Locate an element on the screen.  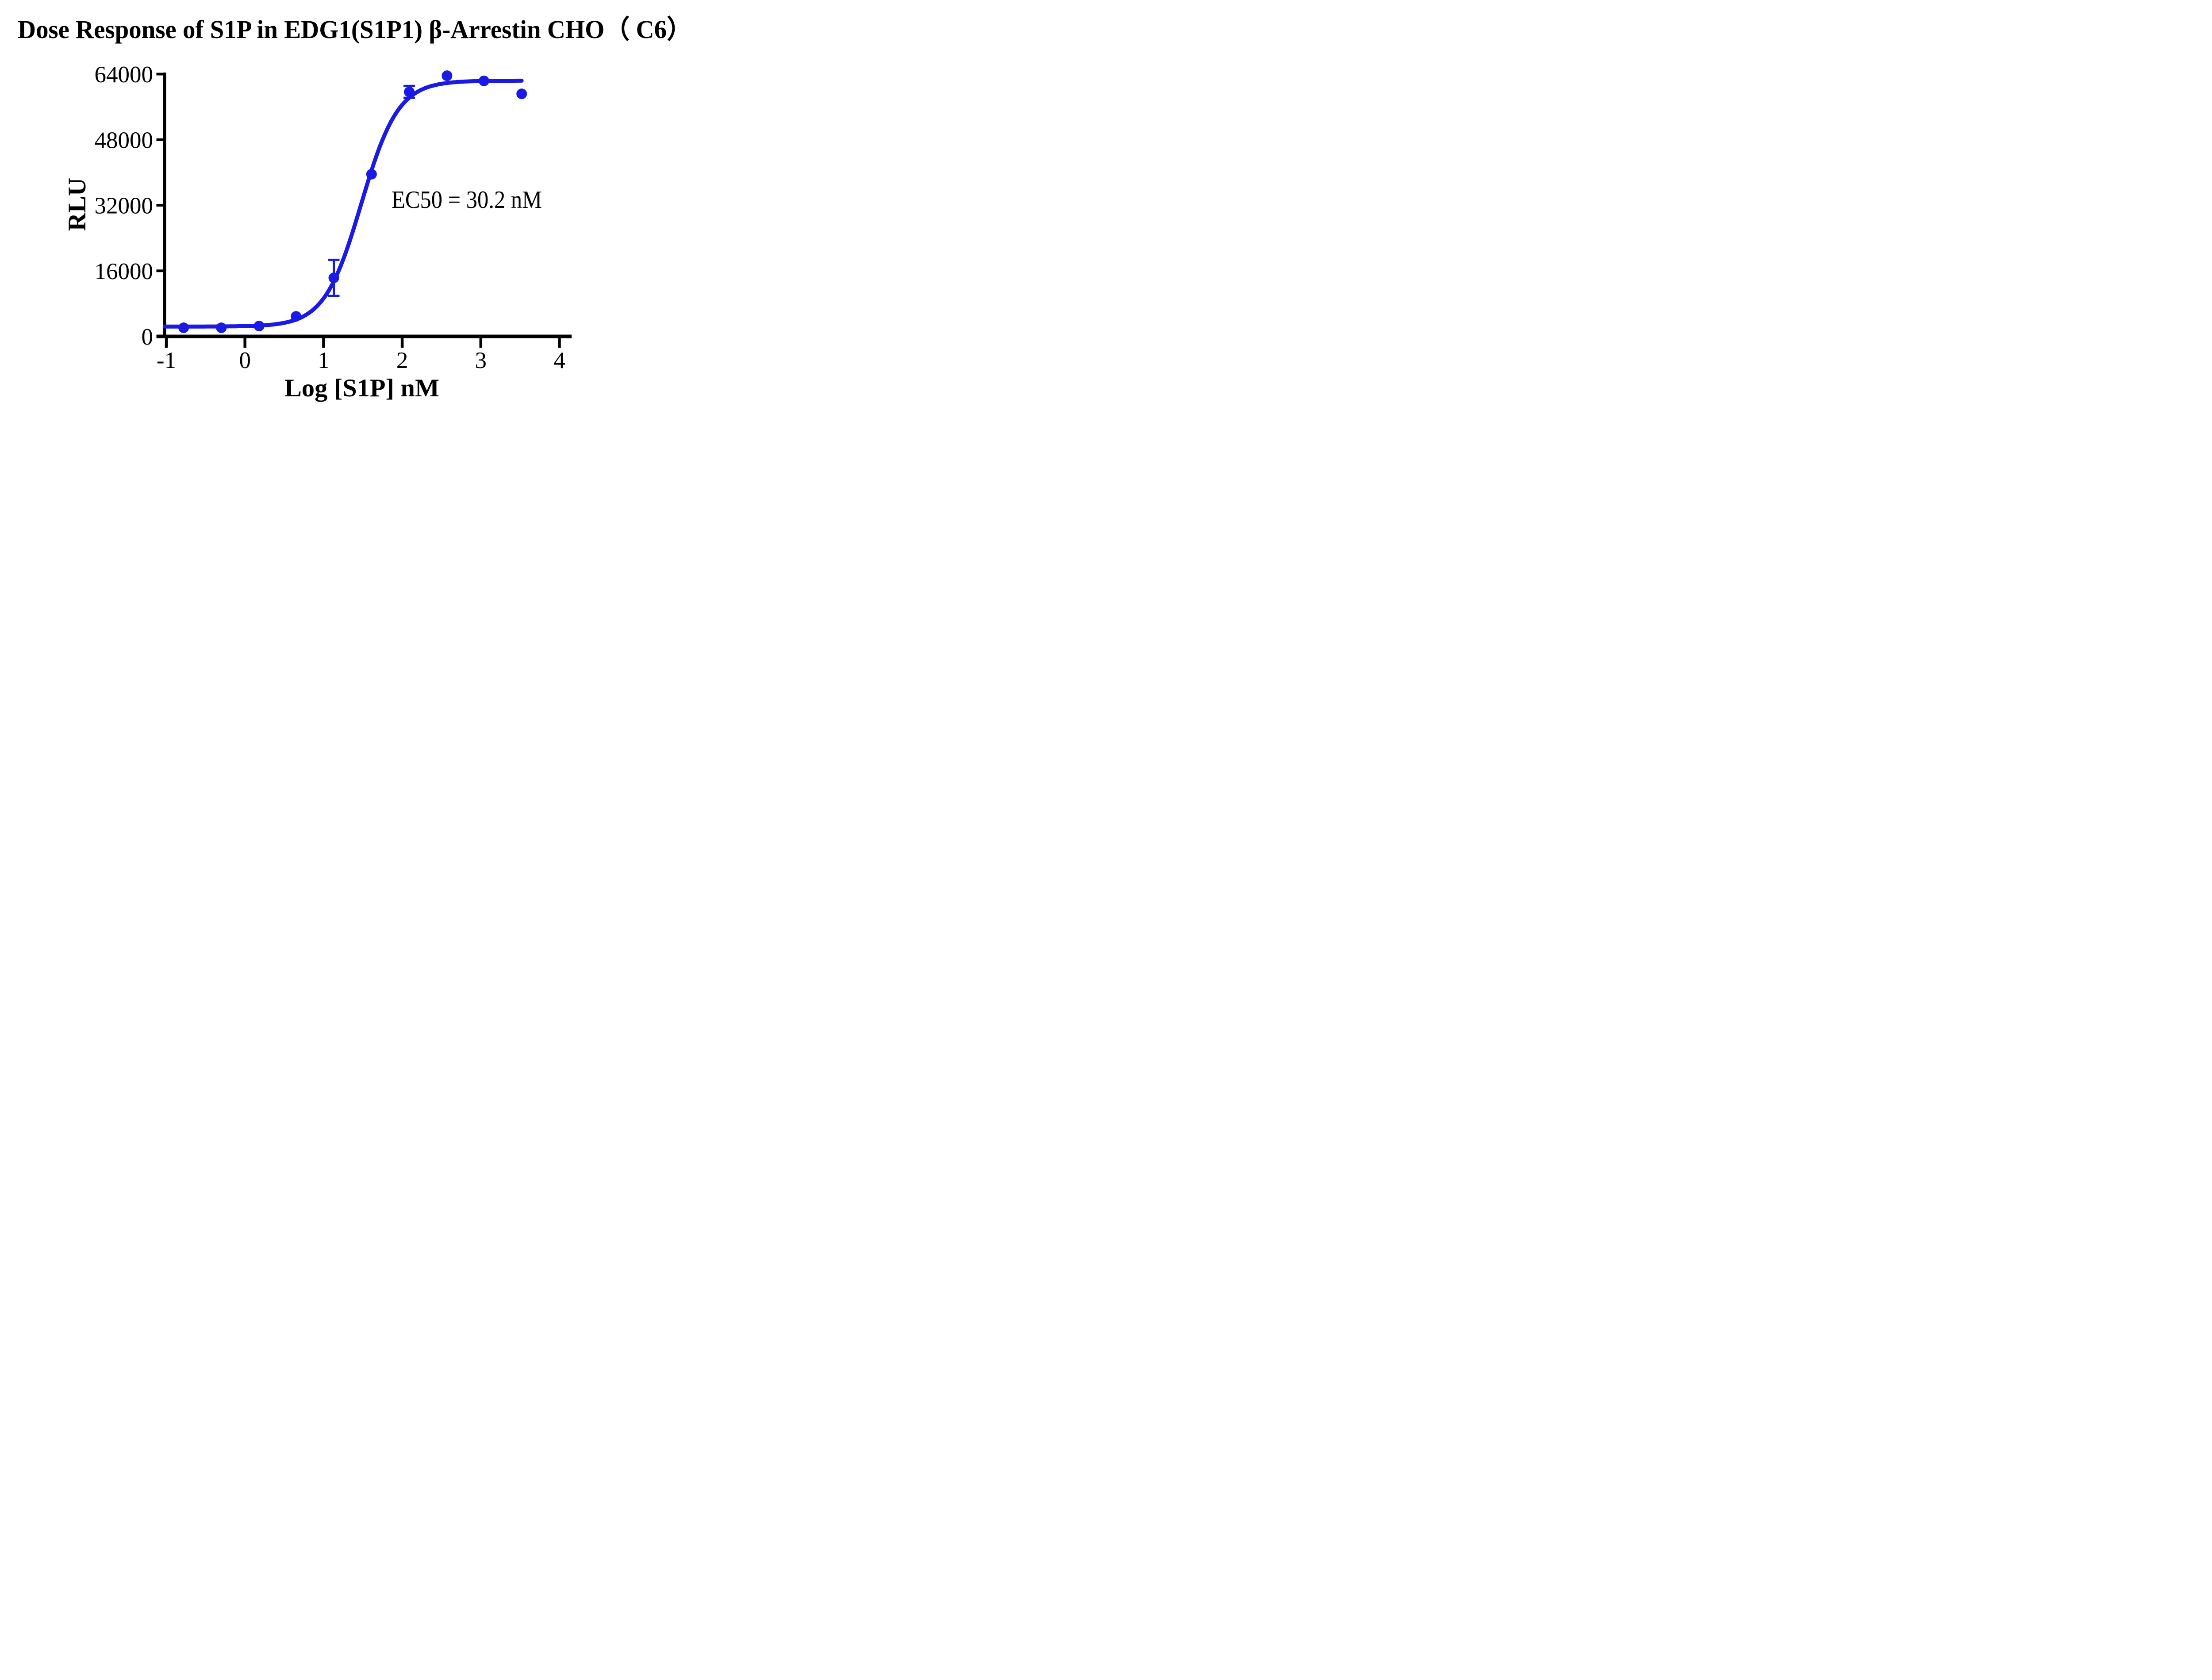
y-tick-label: 64000 is located at coordinates (125, 75).